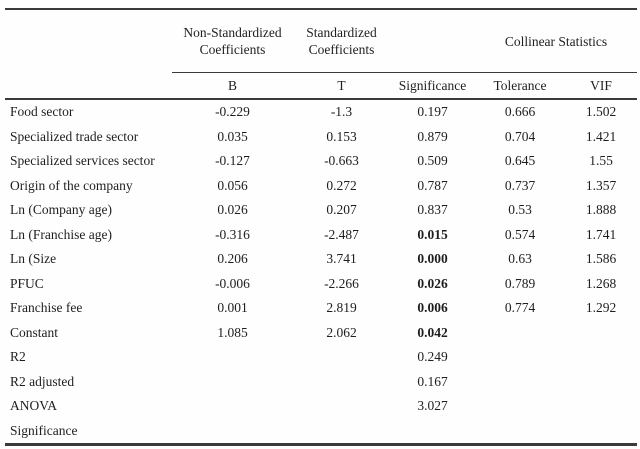  Describe the element at coordinates (432, 332) in the screenshot. I see `cell-significance: 0.042` at that location.